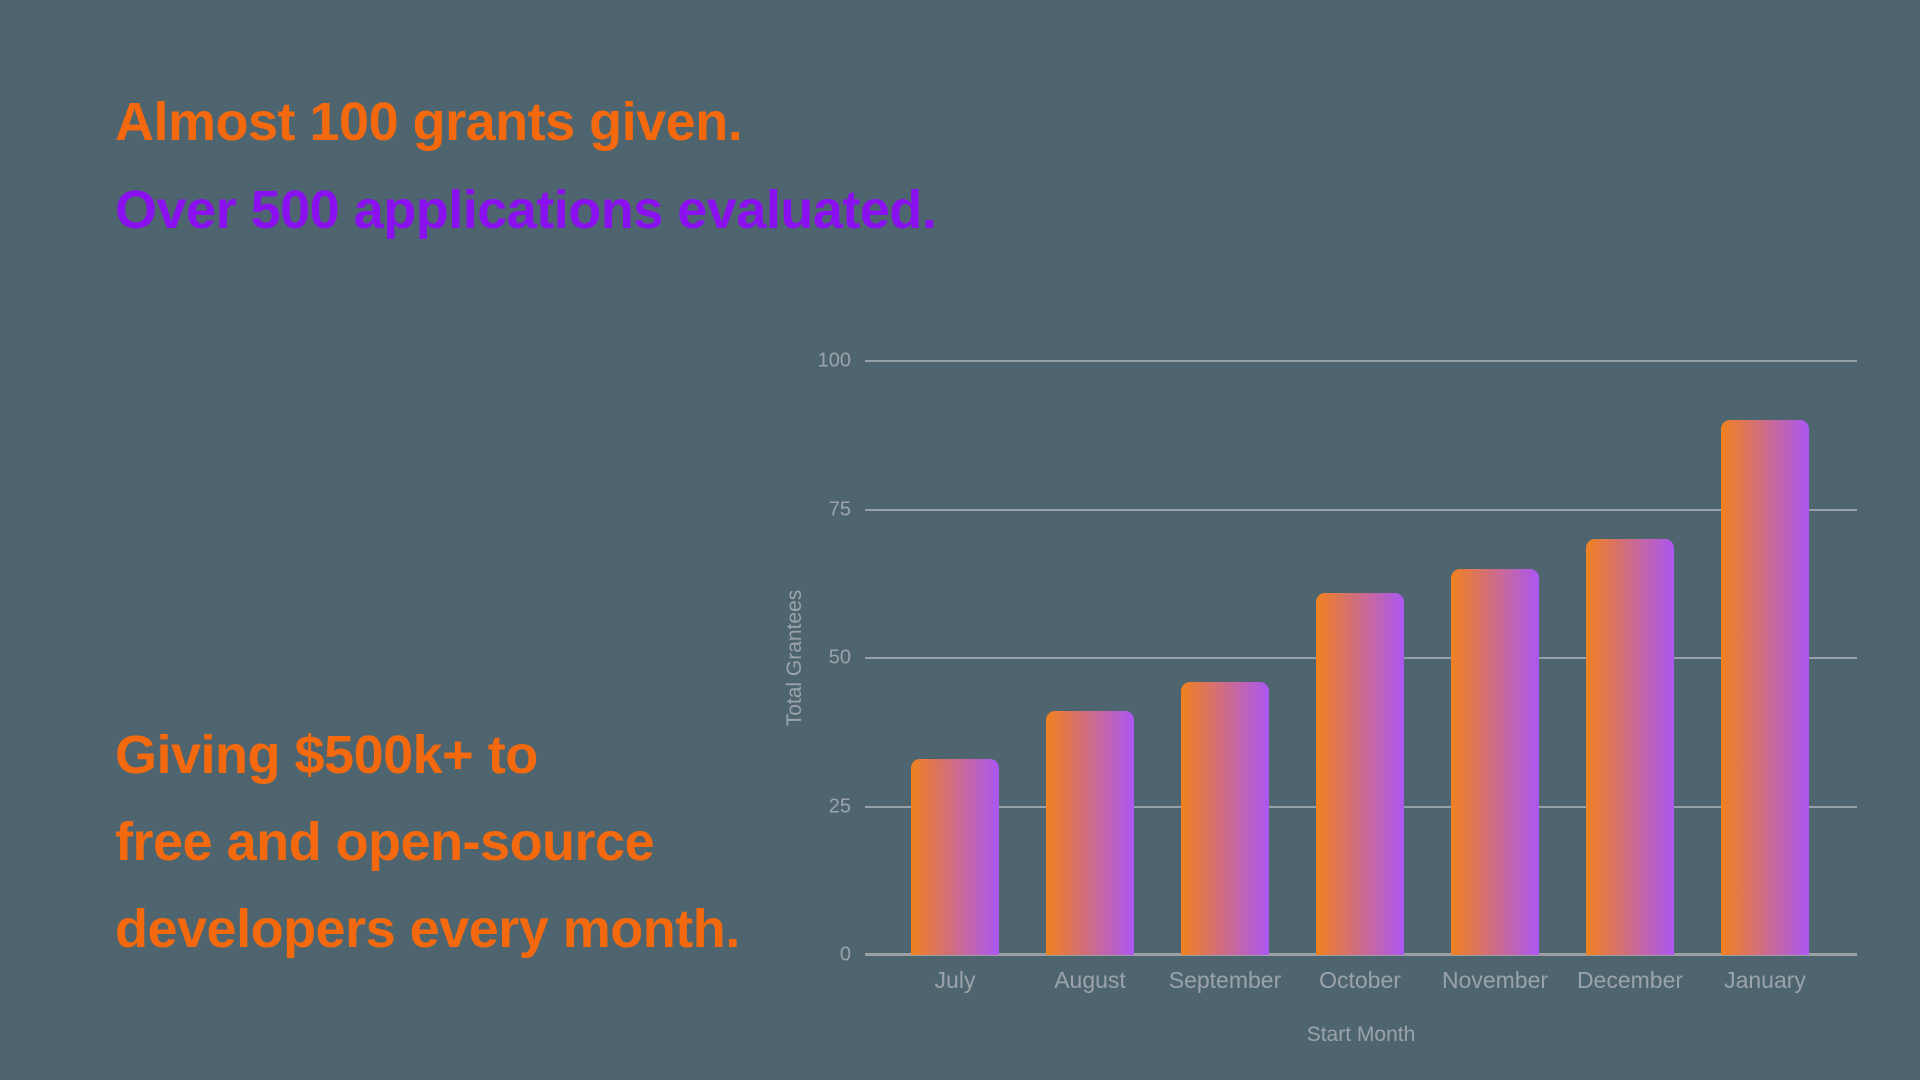 Image resolution: width=1920 pixels, height=1080 pixels. Describe the element at coordinates (427, 929) in the screenshot. I see `giving-statement-line-3: developers every month.` at that location.